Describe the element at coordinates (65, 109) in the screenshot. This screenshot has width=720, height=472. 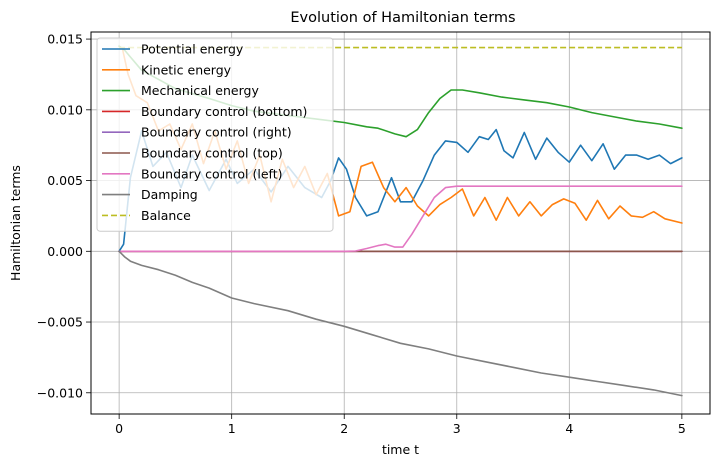
I see `y-tick-label: 0.010` at that location.